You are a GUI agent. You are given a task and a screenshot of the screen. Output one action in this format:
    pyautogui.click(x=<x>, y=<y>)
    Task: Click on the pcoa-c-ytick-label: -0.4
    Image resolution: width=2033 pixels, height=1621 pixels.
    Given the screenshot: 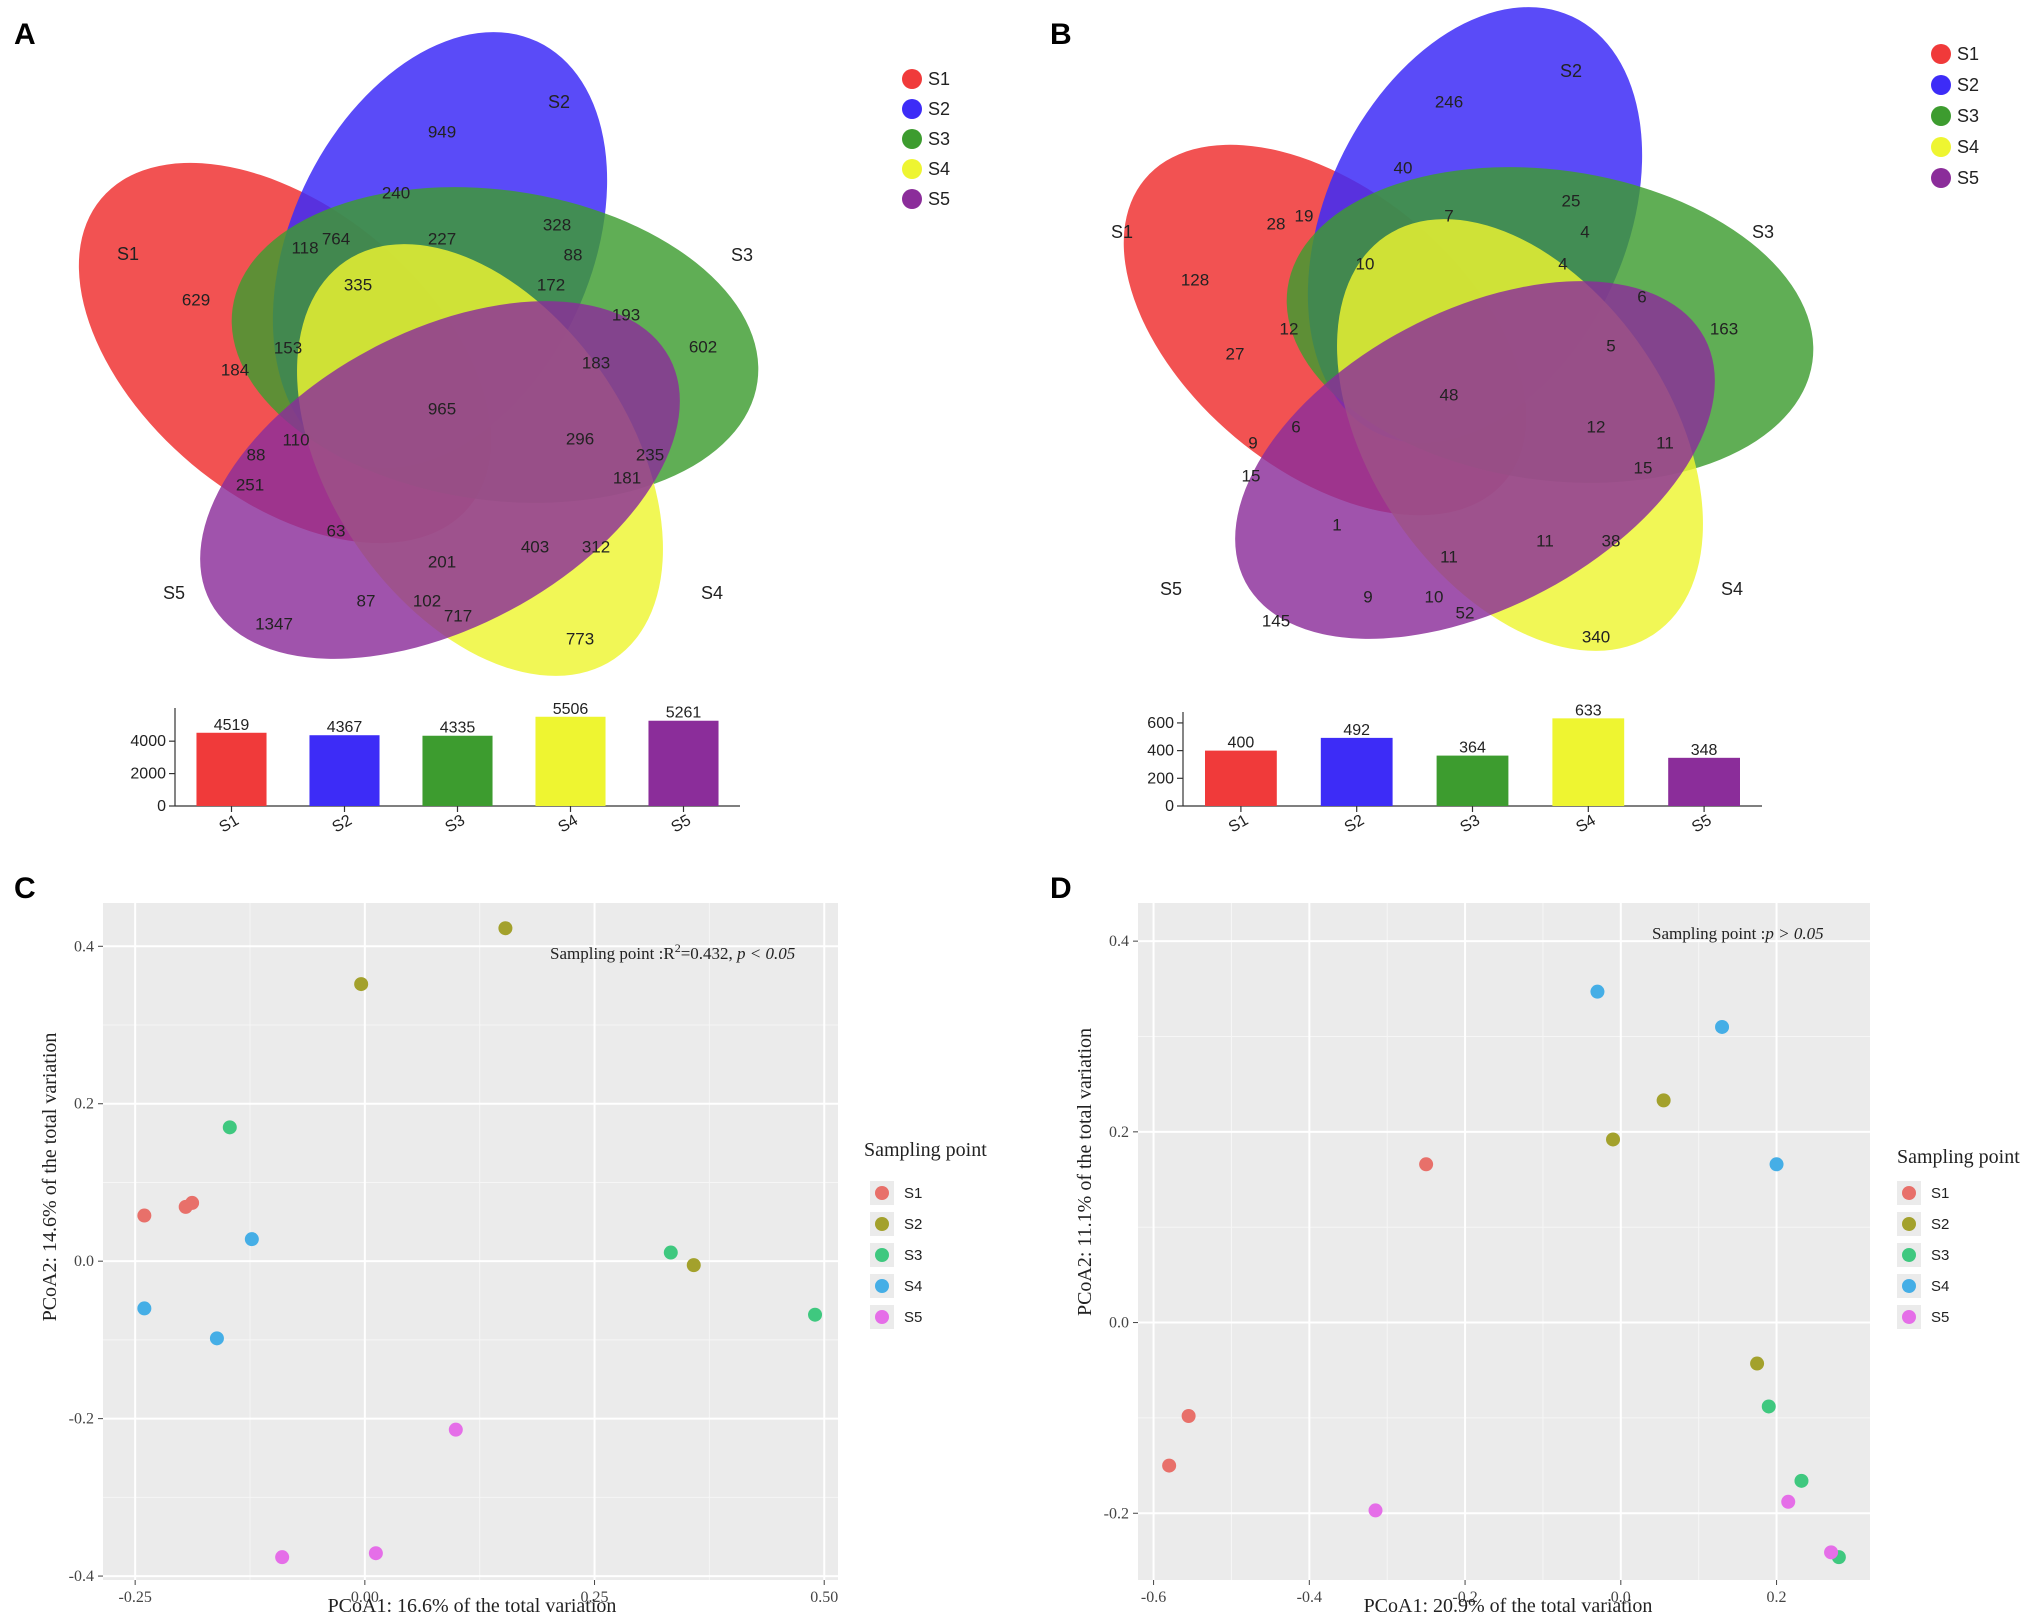 What is the action you would take?
    pyautogui.click(x=81, y=1576)
    